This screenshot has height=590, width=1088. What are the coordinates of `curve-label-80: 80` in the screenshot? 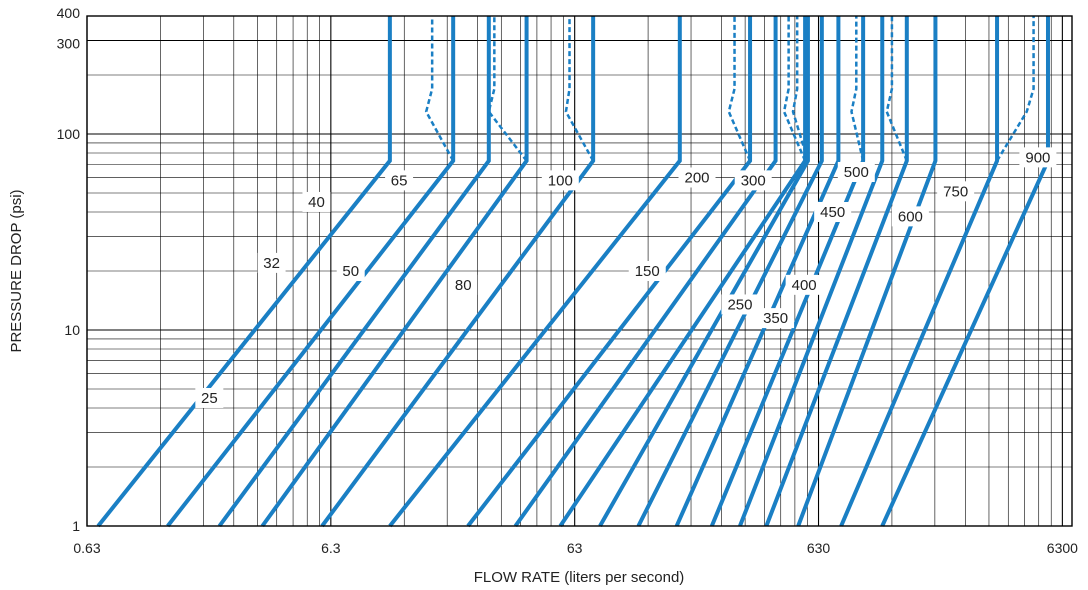 It's located at (463, 285).